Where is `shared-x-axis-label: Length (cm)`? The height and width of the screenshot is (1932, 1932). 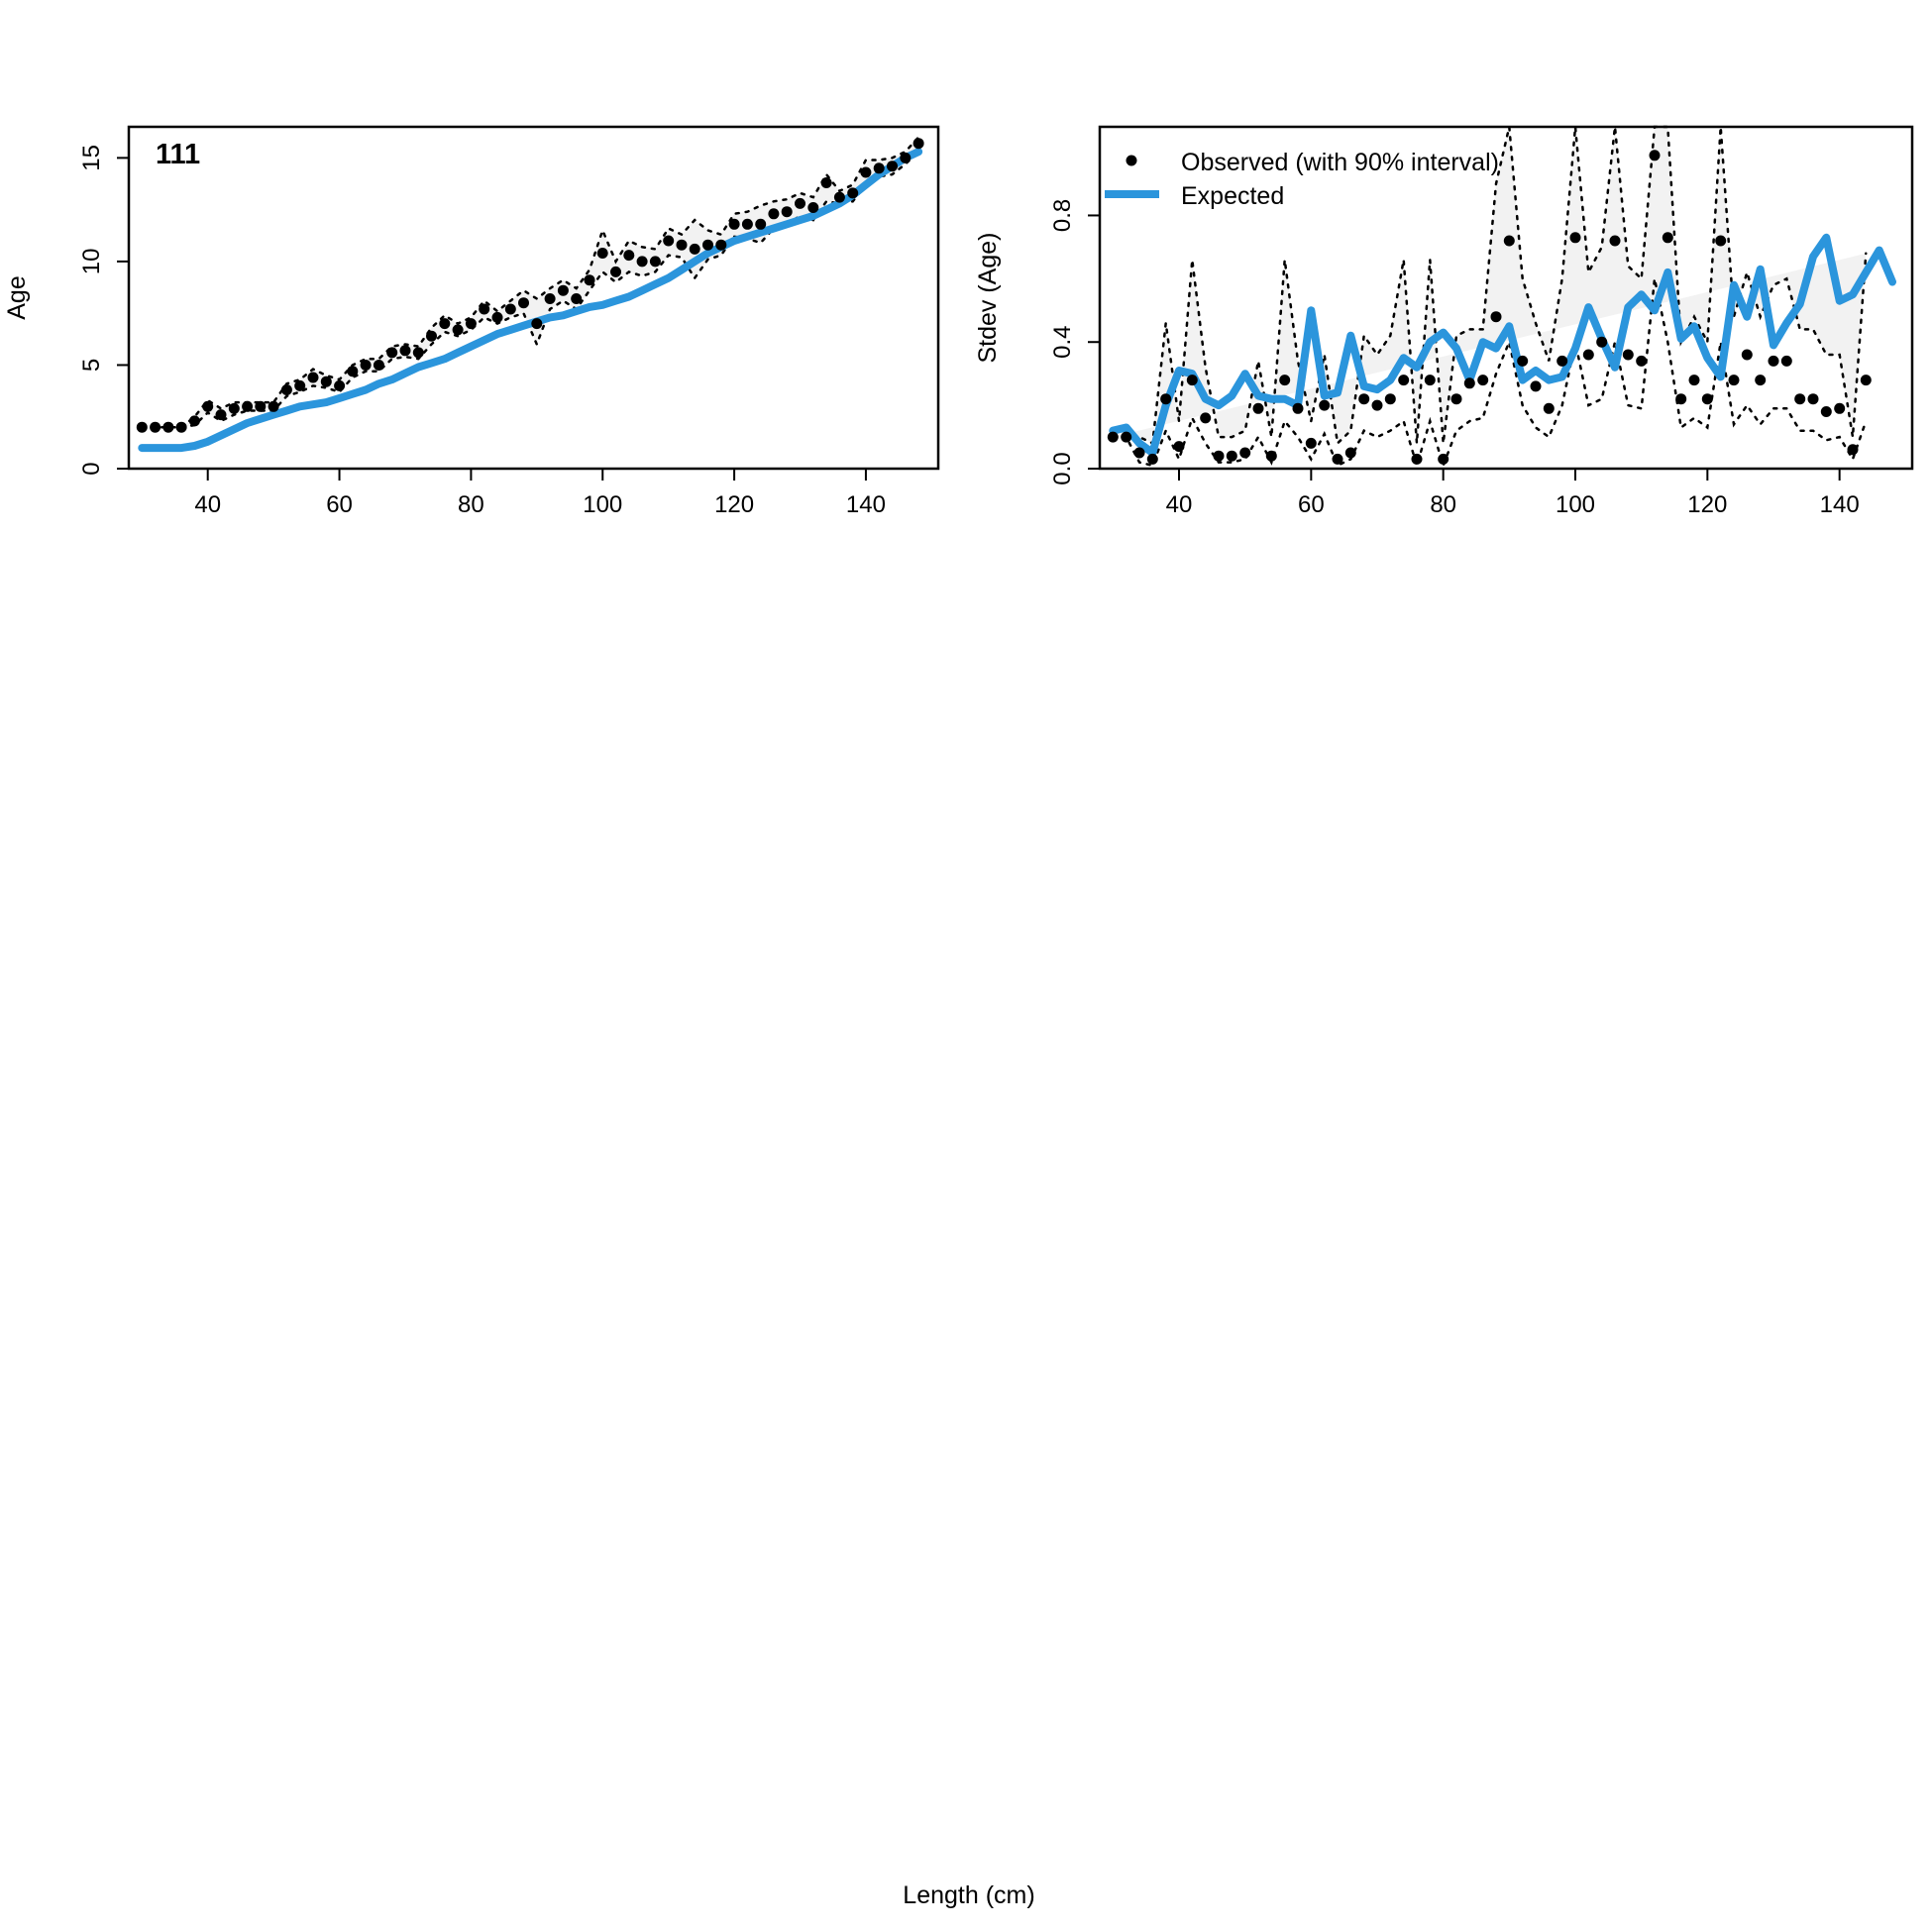
shared-x-axis-label: Length (cm) is located at coordinates (968, 1895).